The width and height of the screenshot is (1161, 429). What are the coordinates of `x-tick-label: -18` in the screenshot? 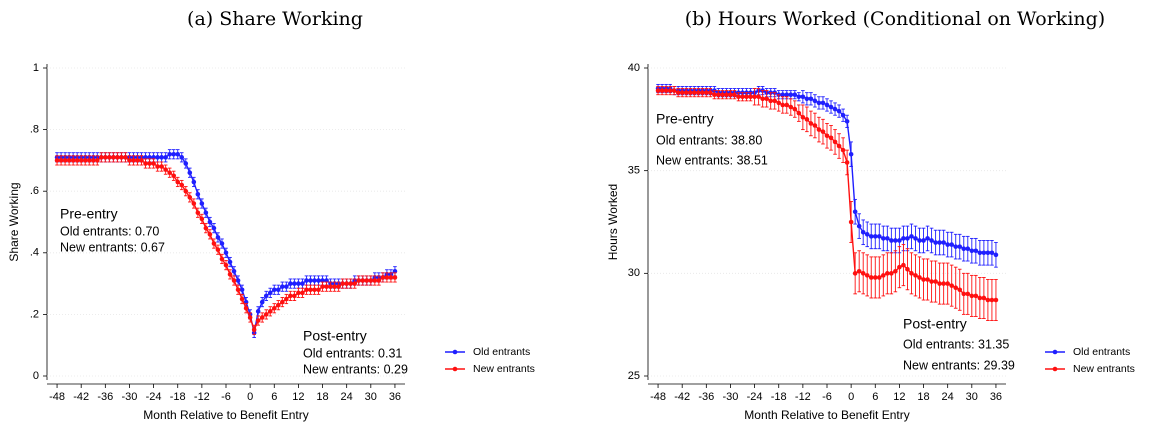 It's located at (178, 397).